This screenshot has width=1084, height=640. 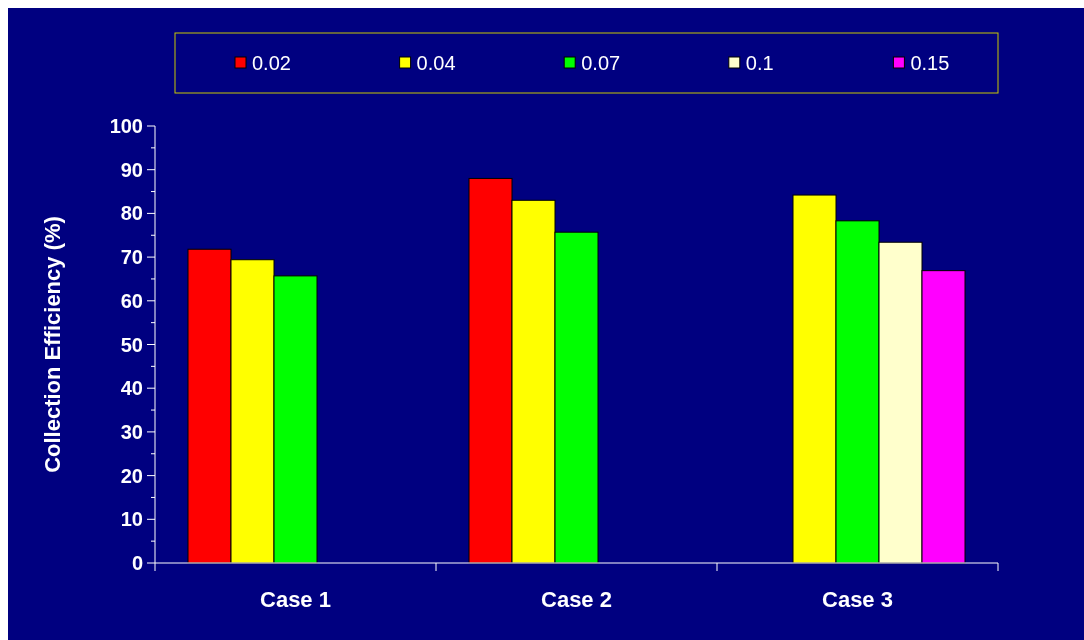 I want to click on x-tick-label: Case 1, so click(x=295, y=599).